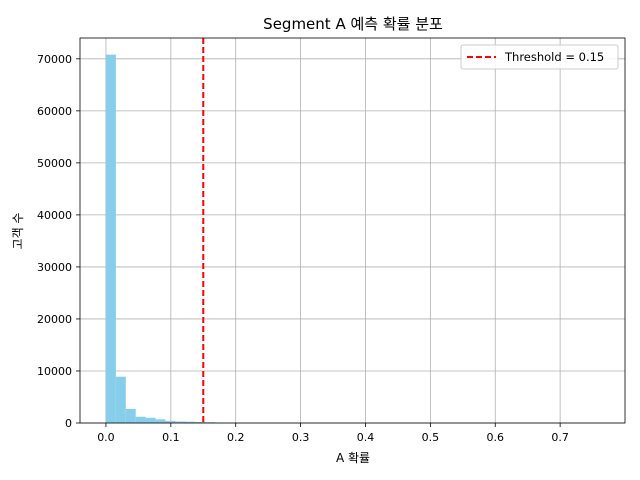 Image resolution: width=640 pixels, height=480 pixels. What do you see at coordinates (333, 433) in the screenshot?
I see `x-axis-ticks: 0.0 0.1 0.2 0.3 0.4 0.5 0.6 0.7` at bounding box center [333, 433].